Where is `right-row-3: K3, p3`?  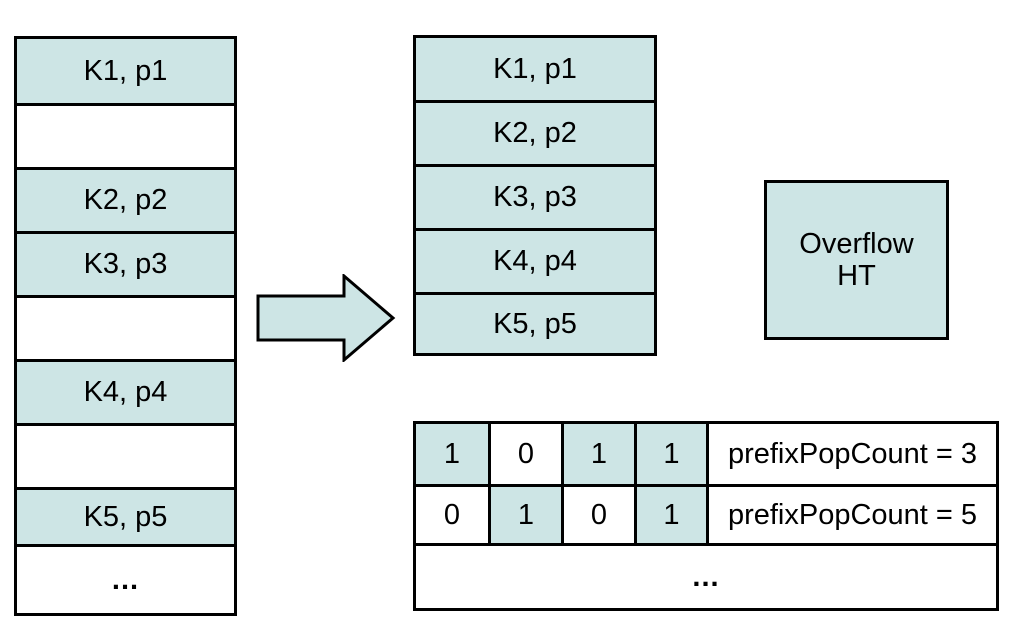
right-row-3: K3, p3 is located at coordinates (535, 197).